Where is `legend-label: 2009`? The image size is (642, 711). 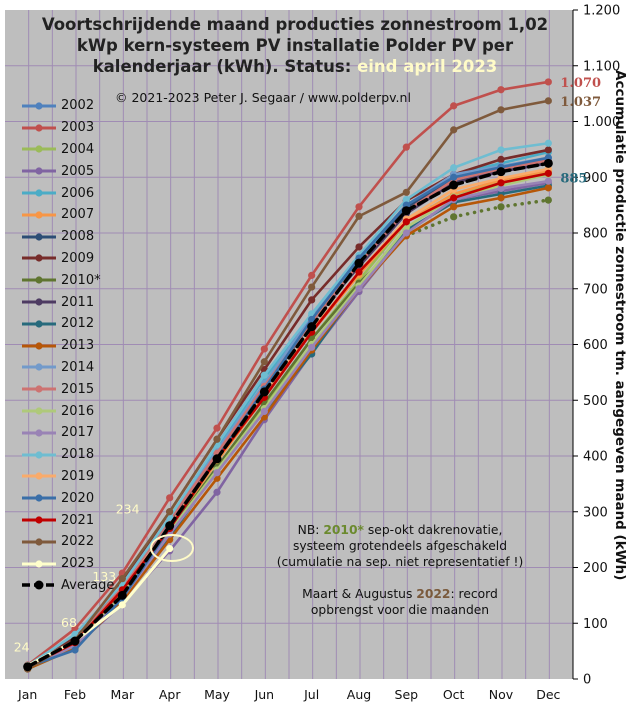
legend-label: 2009 is located at coordinates (78, 258).